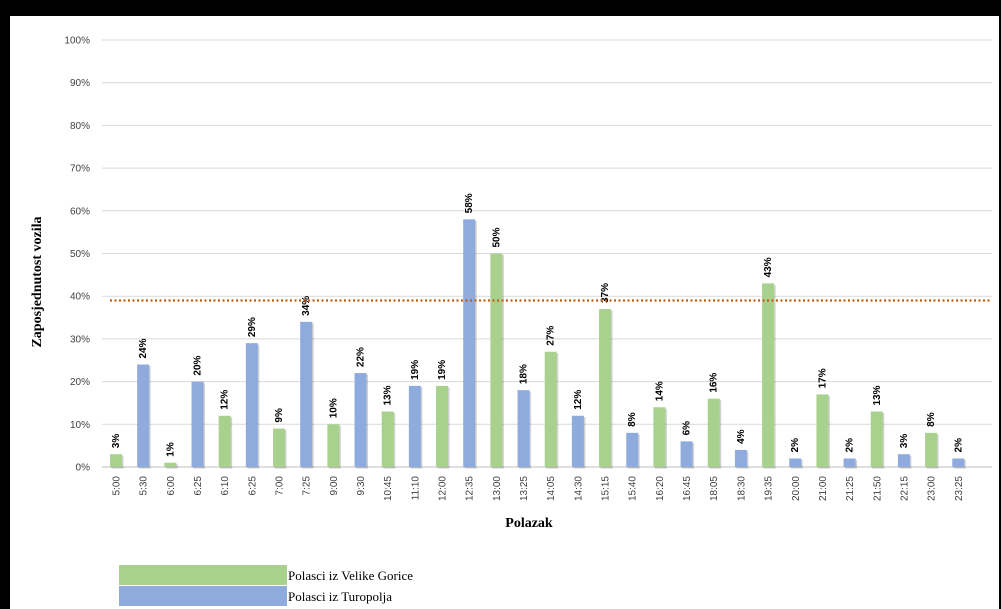  Describe the element at coordinates (578, 488) in the screenshot. I see `x-tick-label: 14:30` at that location.